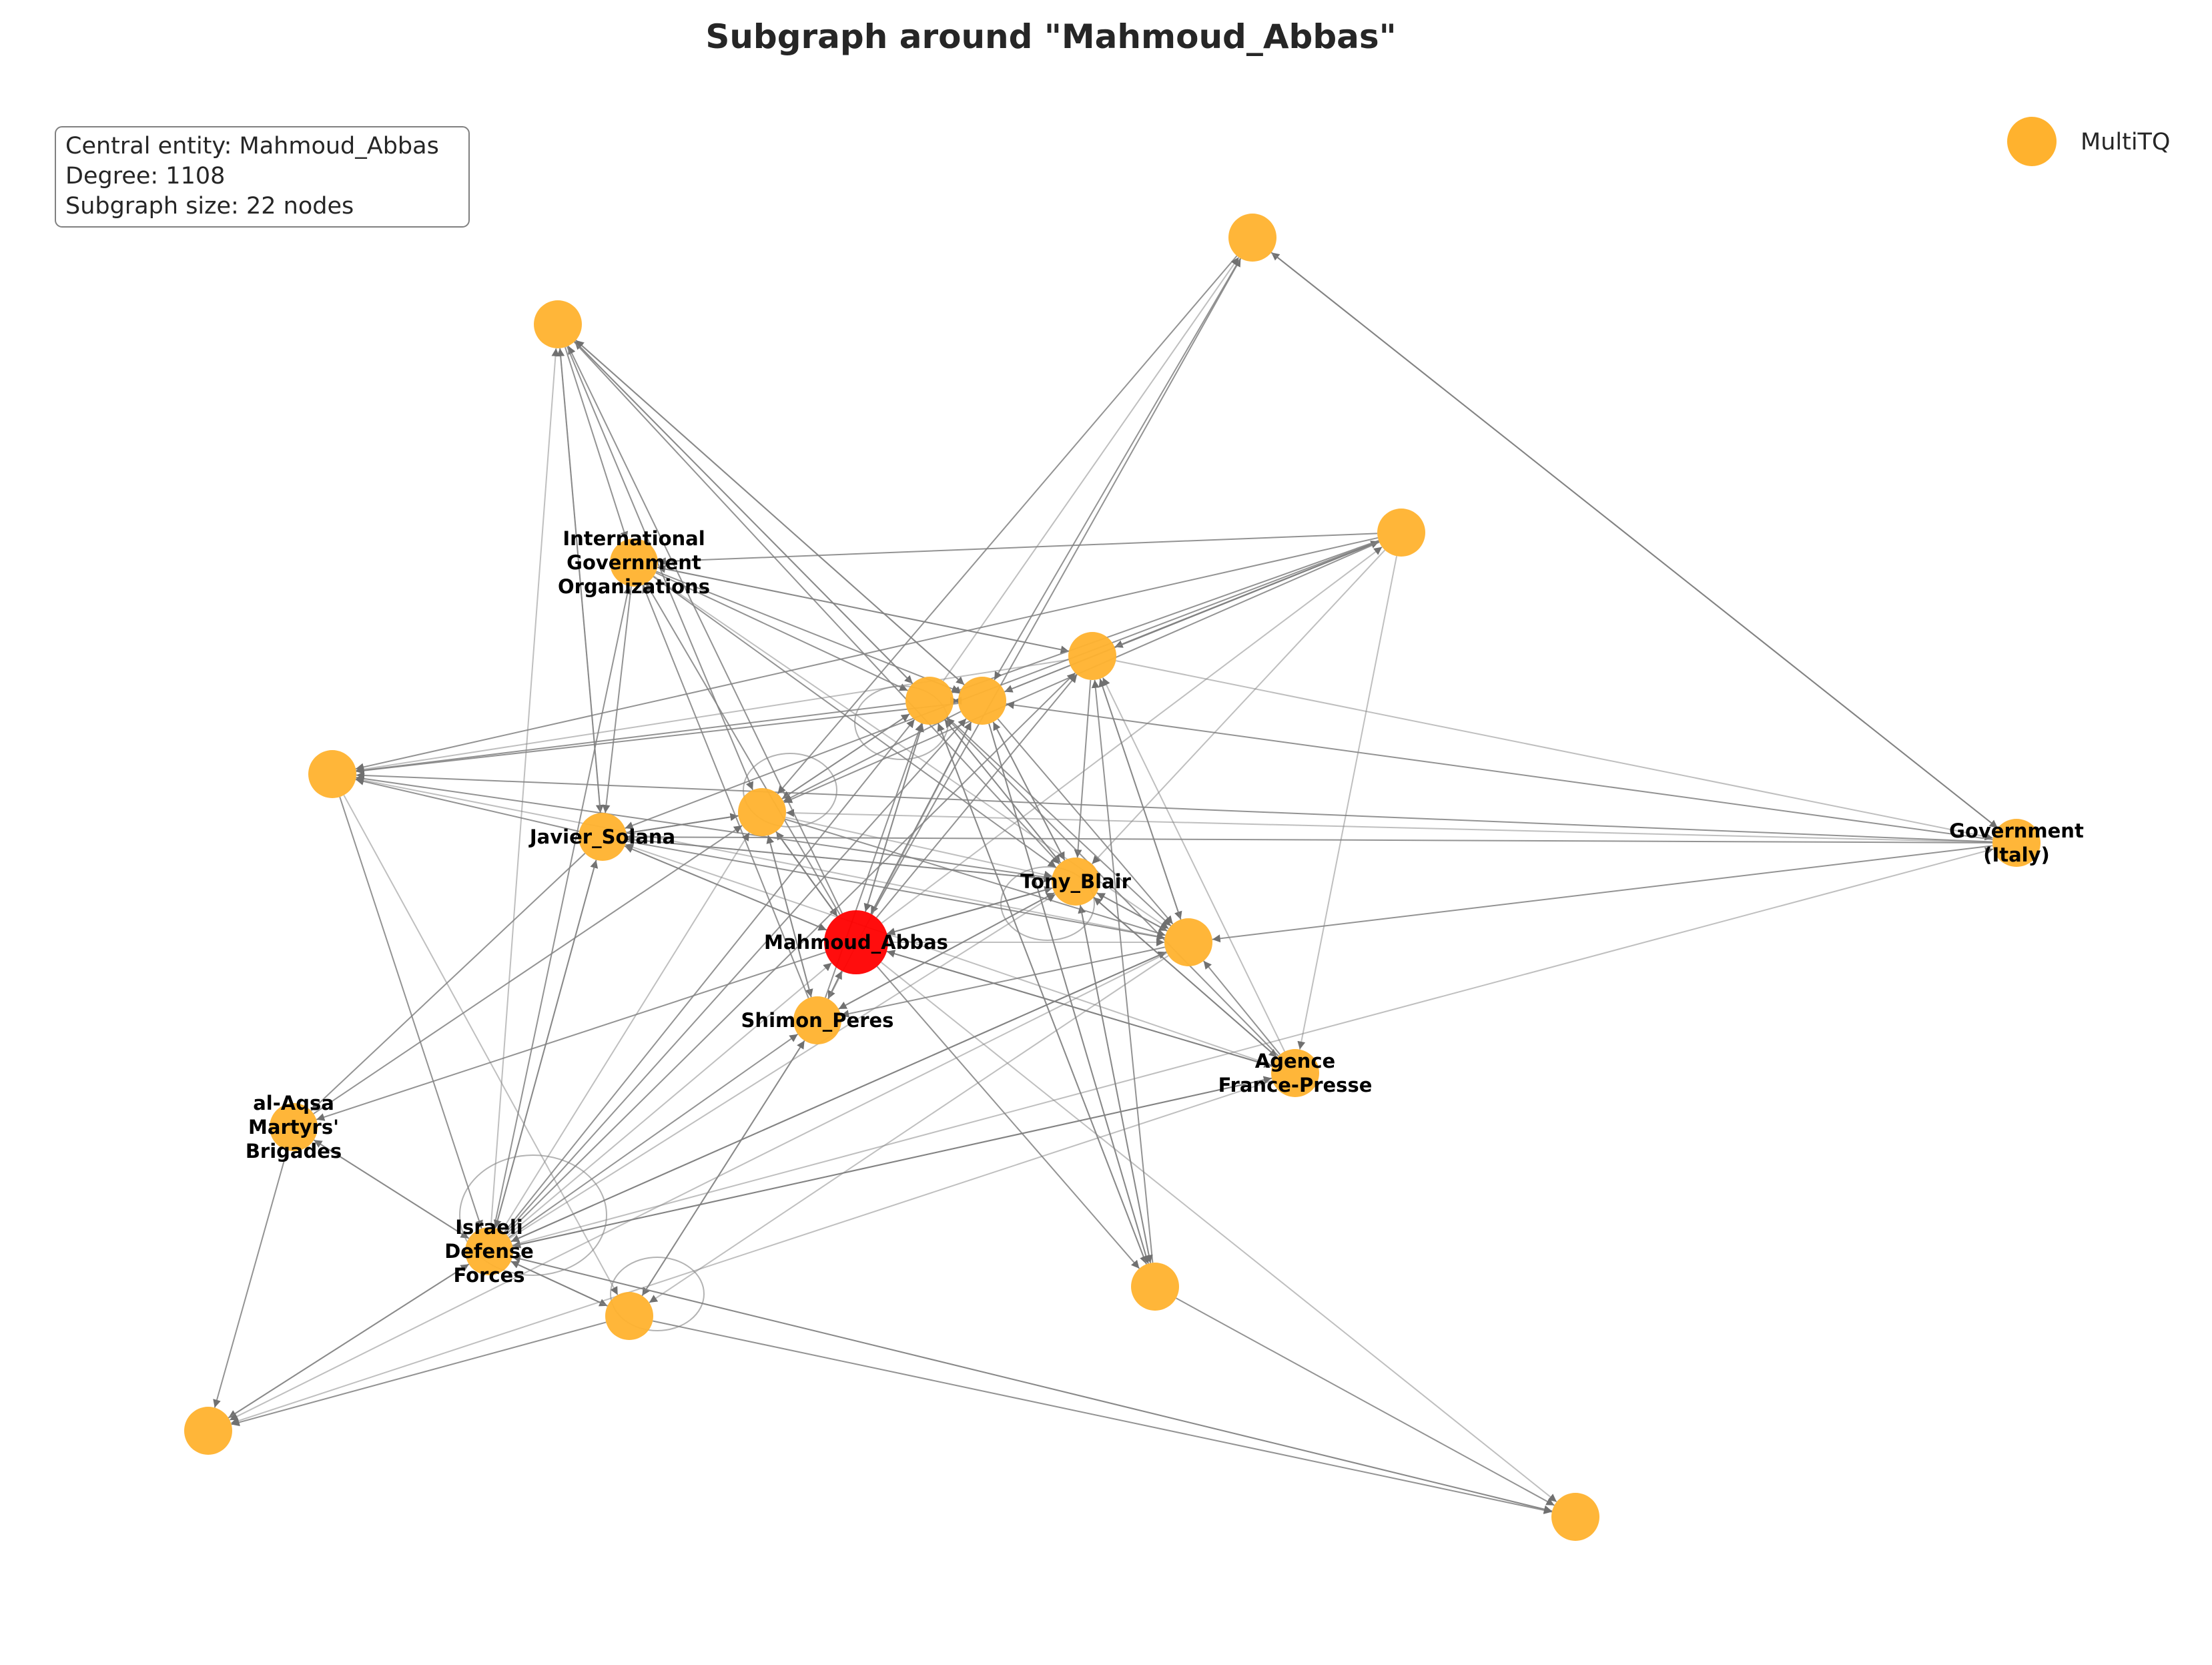 The height and width of the screenshot is (1665, 2212). Describe the element at coordinates (1309, 839) in the screenshot. I see `edge-Gov_Italy-to-Javier_Solana` at that location.